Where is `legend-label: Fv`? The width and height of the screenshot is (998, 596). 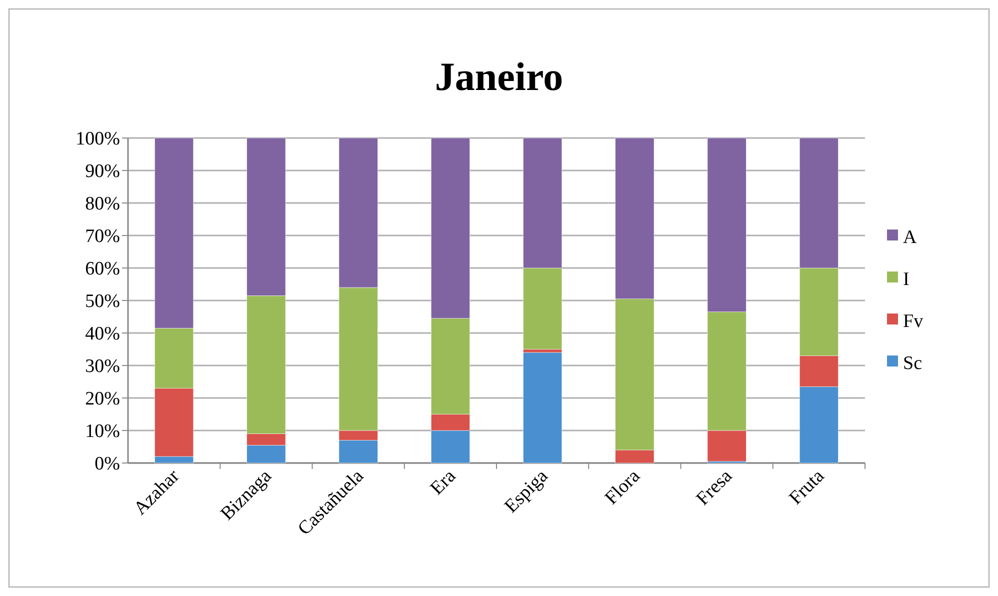 legend-label: Fv is located at coordinates (913, 321).